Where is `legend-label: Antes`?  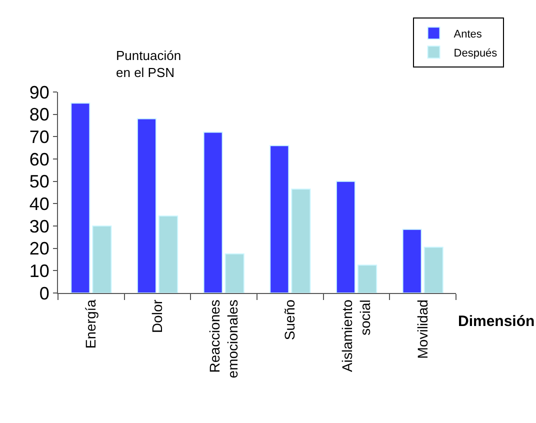 legend-label: Antes is located at coordinates (468, 34).